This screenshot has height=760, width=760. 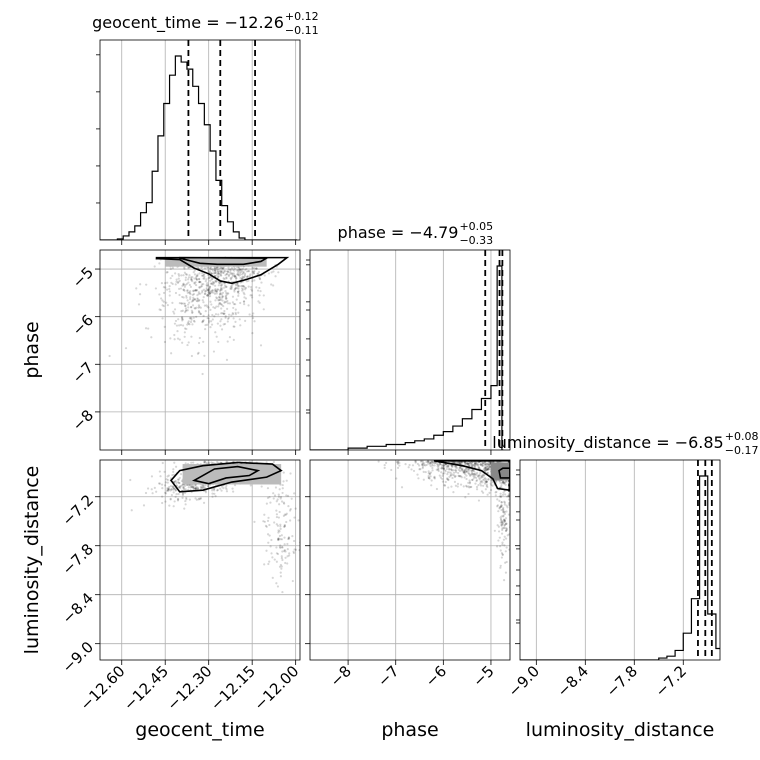 What do you see at coordinates (232, 474) in the screenshot?
I see `density-block` at bounding box center [232, 474].